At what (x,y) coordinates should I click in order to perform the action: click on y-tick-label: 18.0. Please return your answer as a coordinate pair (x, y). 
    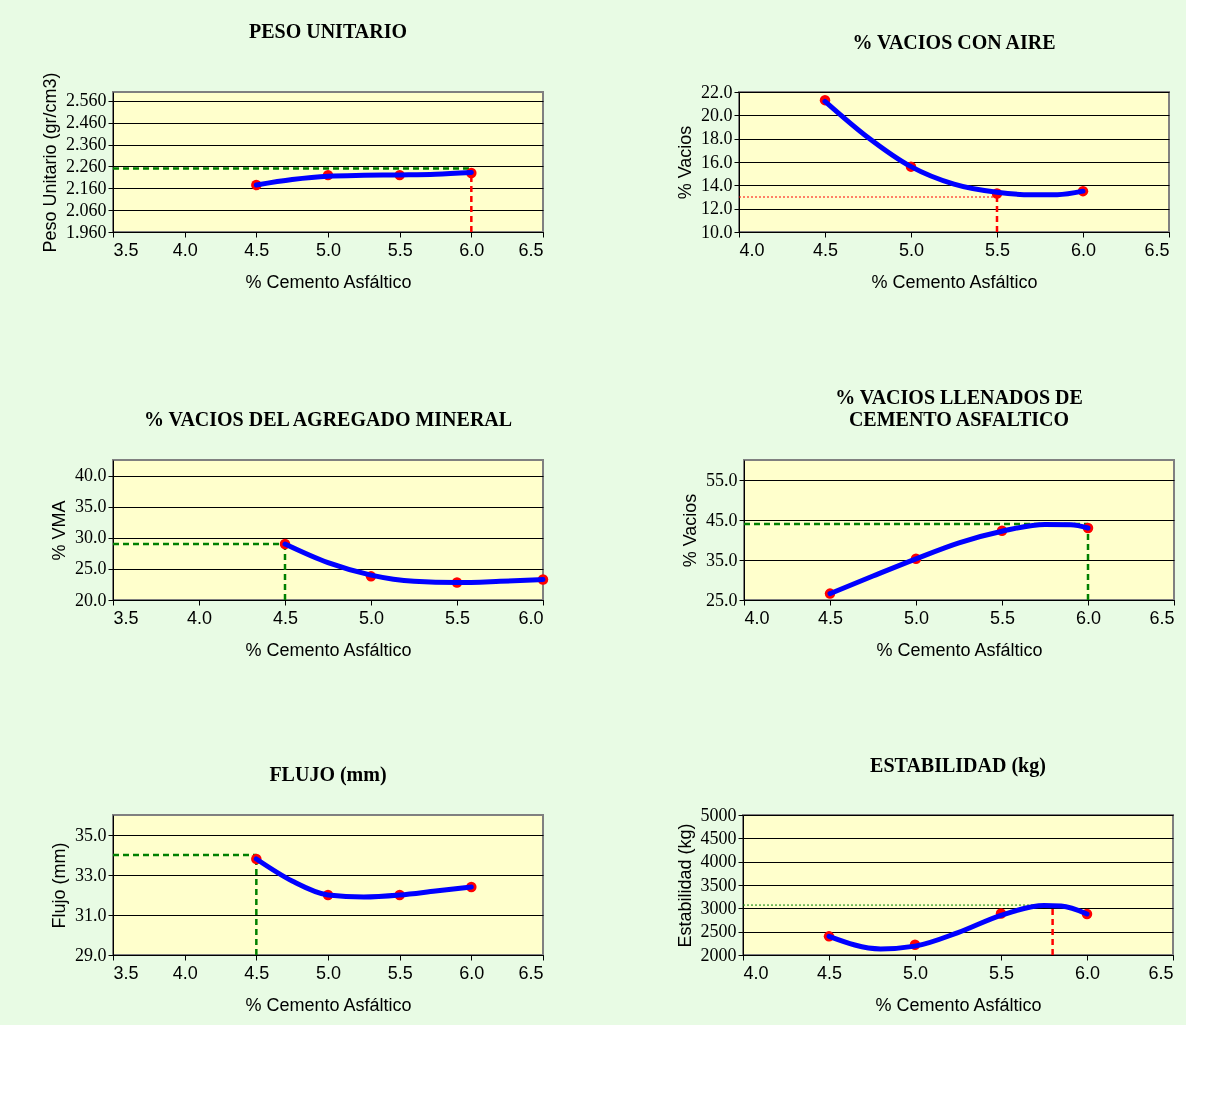
    Looking at the image, I should click on (717, 138).